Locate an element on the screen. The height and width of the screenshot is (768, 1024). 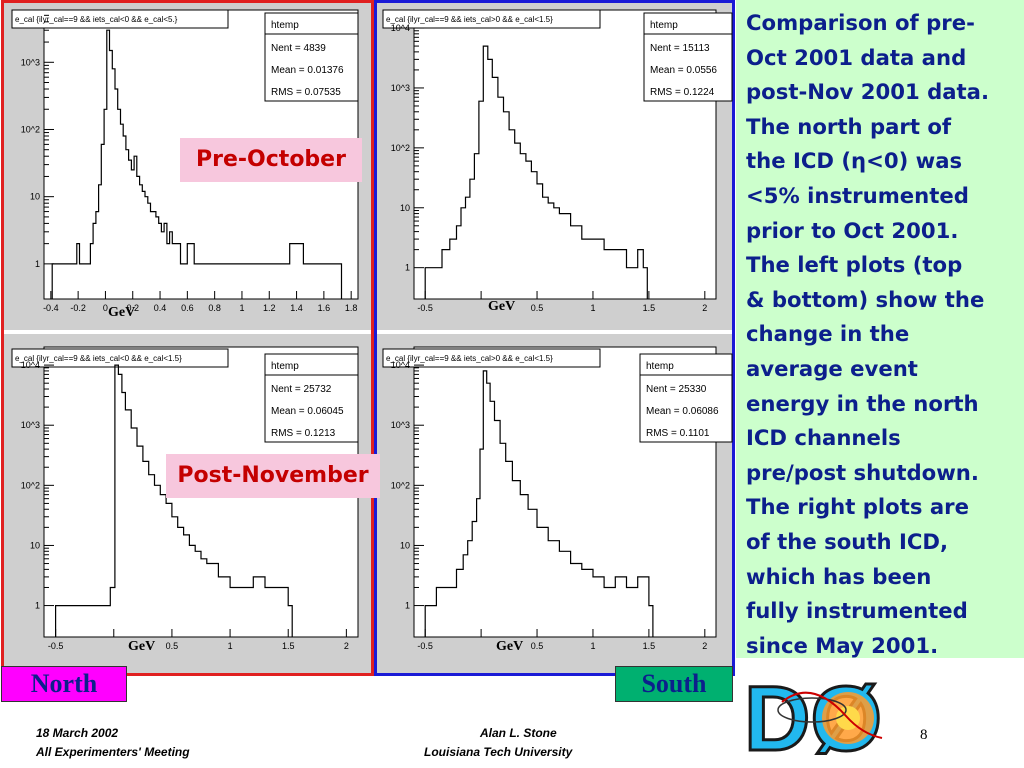
north-post-xtick-label: 1 is located at coordinates (230, 646).